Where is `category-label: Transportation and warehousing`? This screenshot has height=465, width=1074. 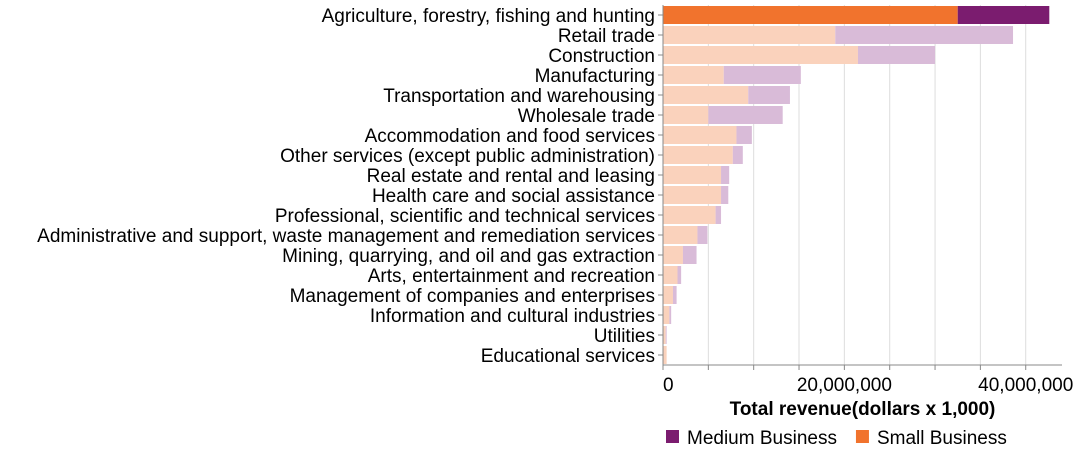 category-label: Transportation and warehousing is located at coordinates (519, 96).